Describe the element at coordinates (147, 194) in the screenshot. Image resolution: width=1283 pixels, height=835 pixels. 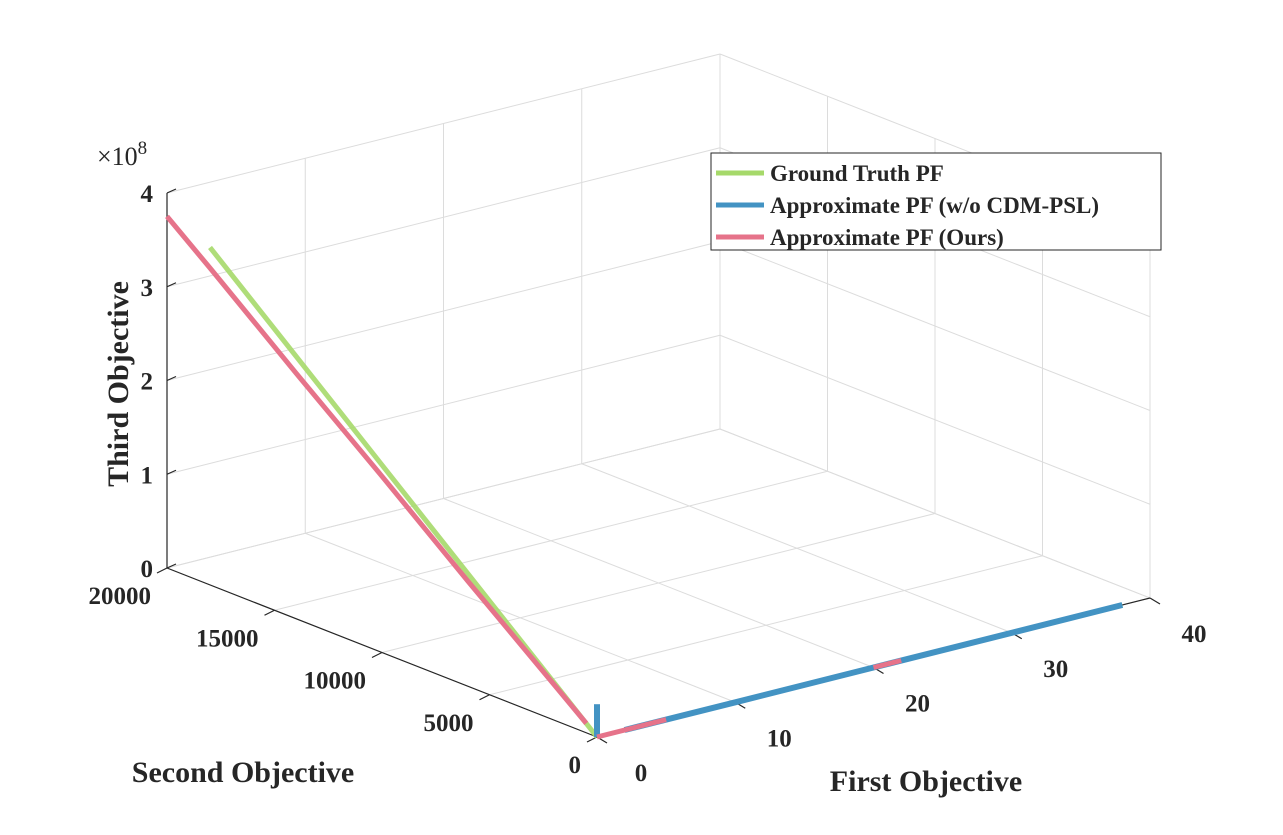
I see `z-tick-label: 4` at that location.